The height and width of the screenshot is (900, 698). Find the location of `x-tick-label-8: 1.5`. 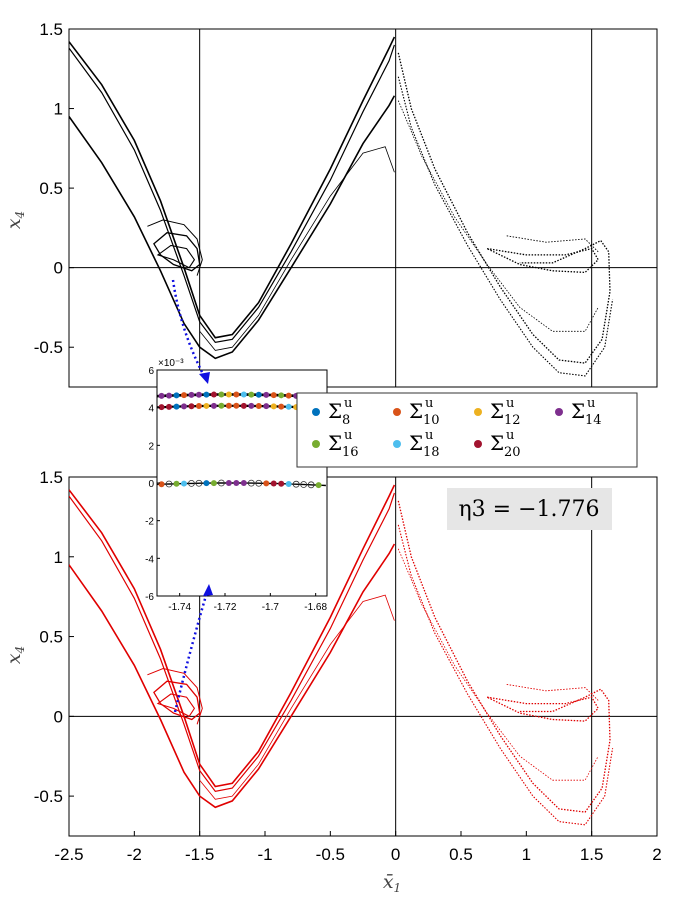

x-tick-label-8: 1.5 is located at coordinates (592, 854).